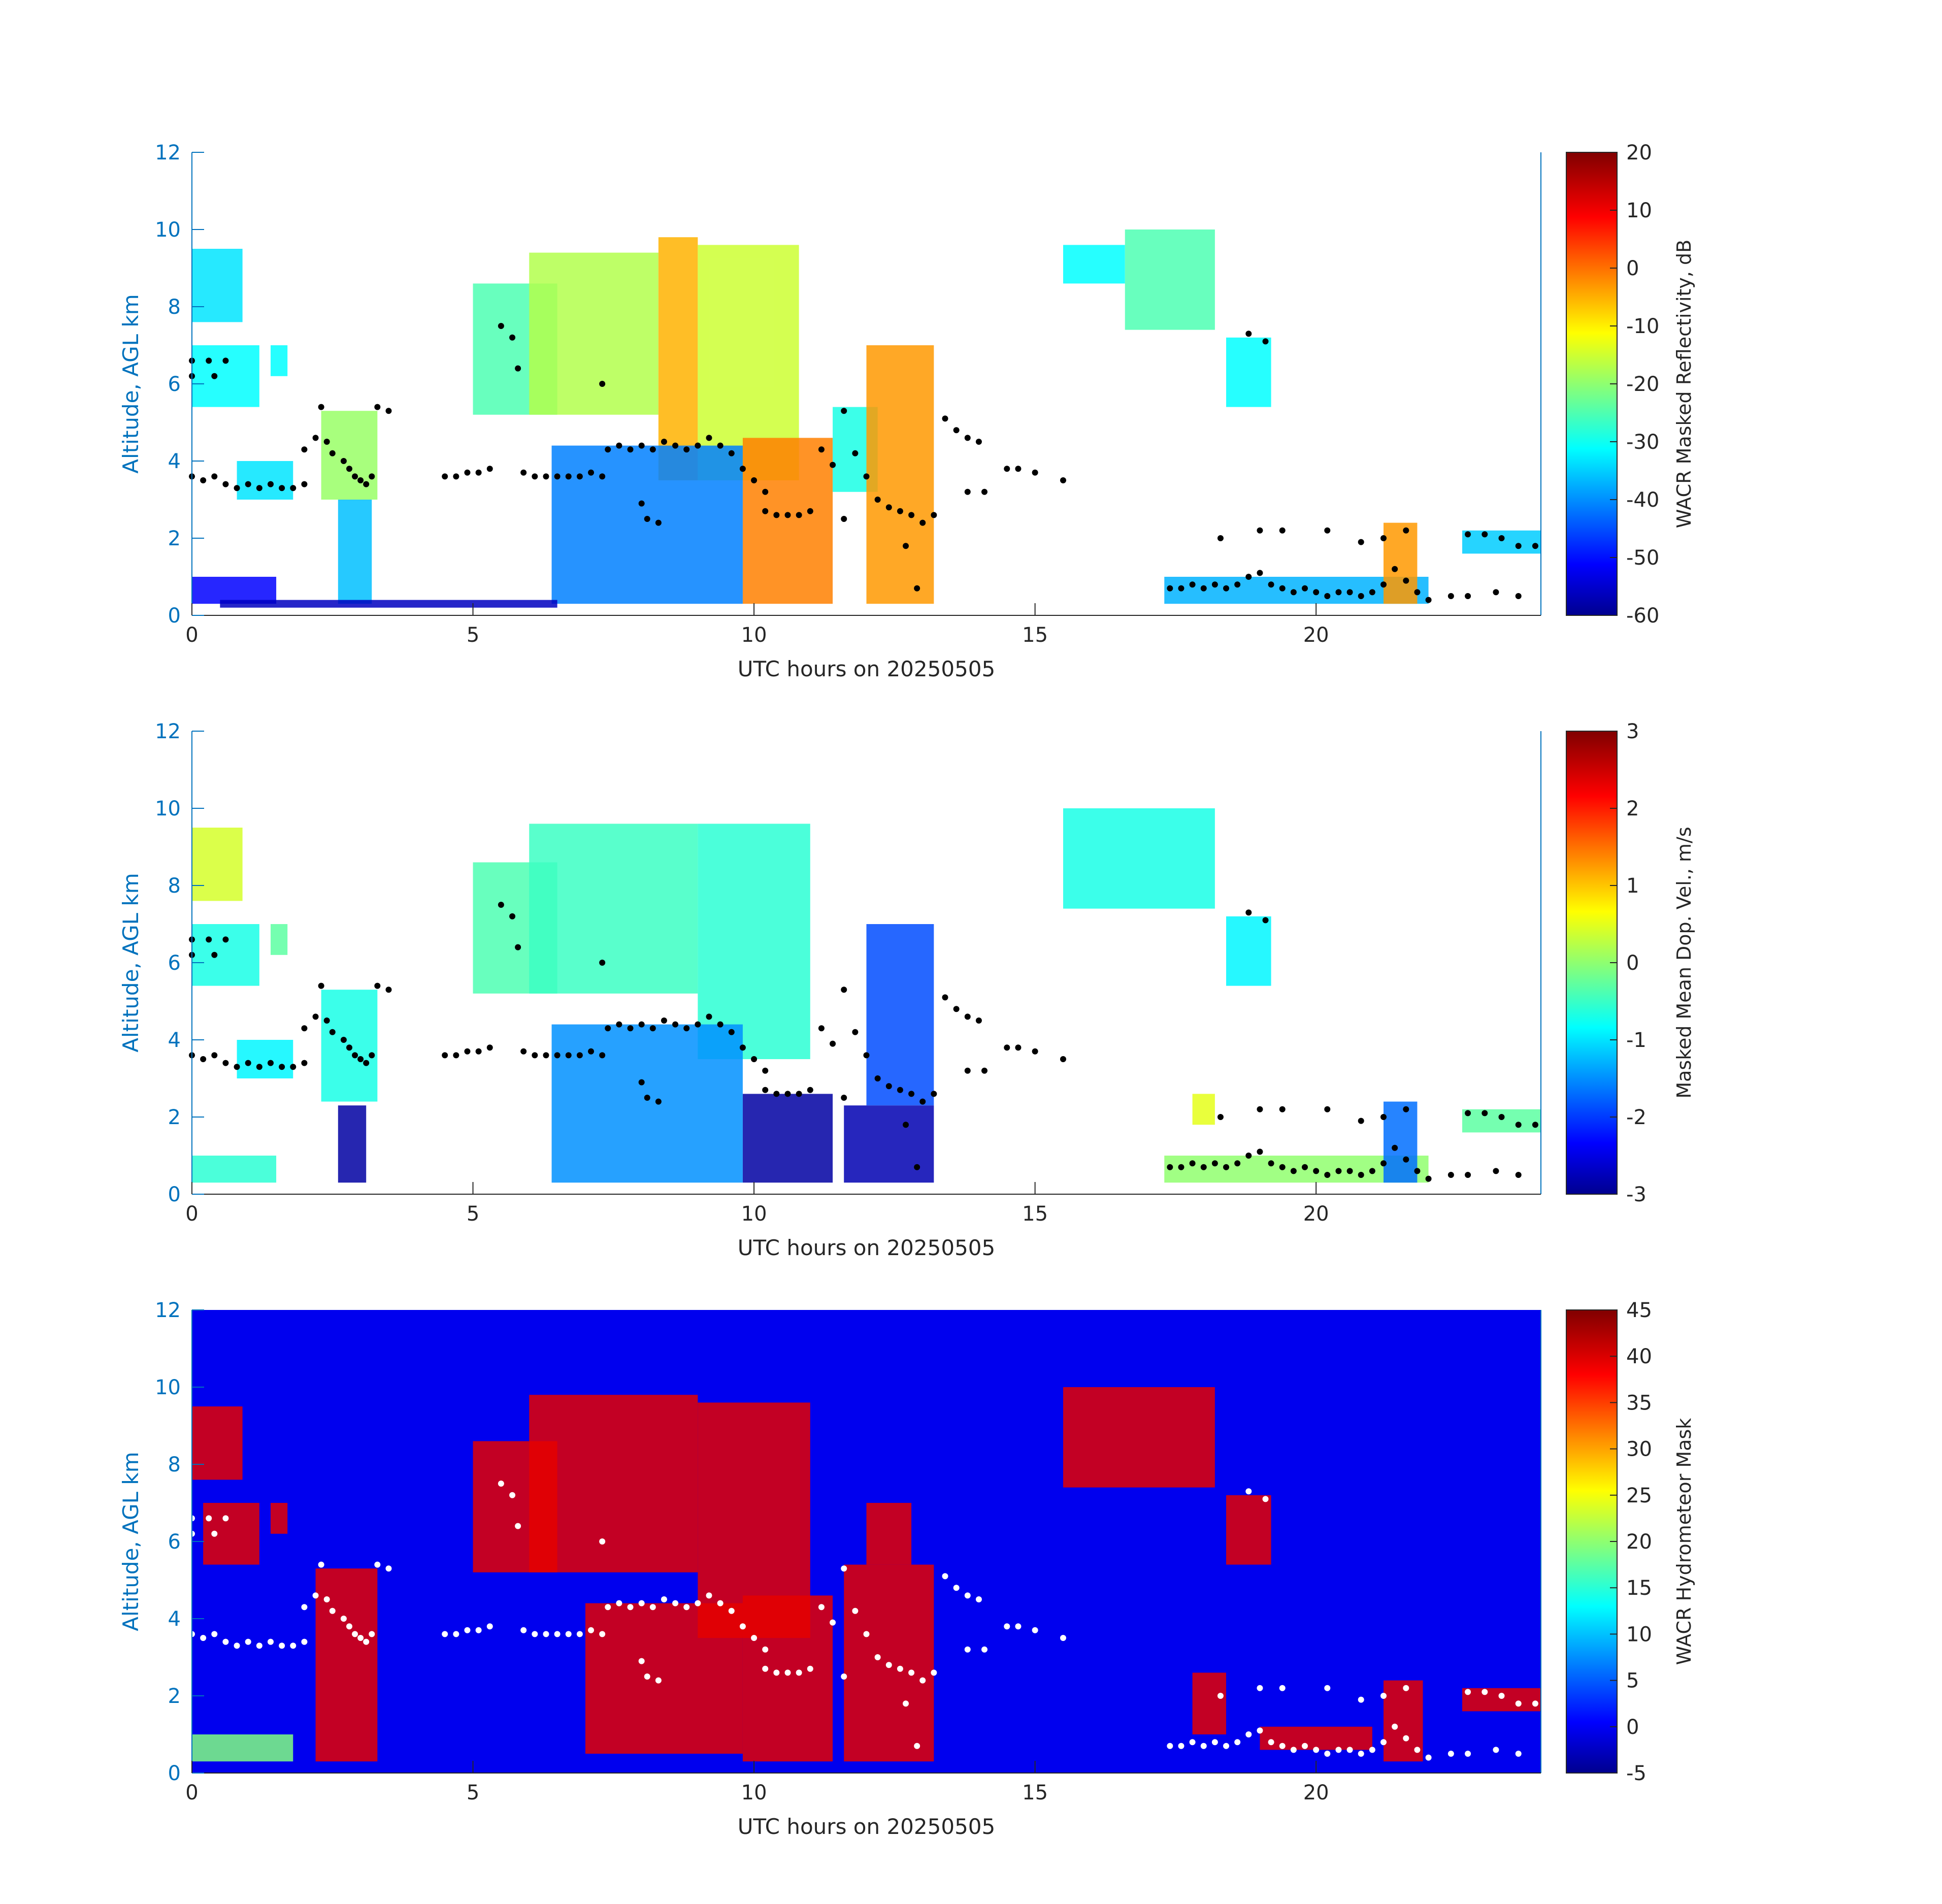 Image resolution: width=1942 pixels, height=1904 pixels. Describe the element at coordinates (1639, 1403) in the screenshot. I see `colorbar-tick-label: 35` at that location.